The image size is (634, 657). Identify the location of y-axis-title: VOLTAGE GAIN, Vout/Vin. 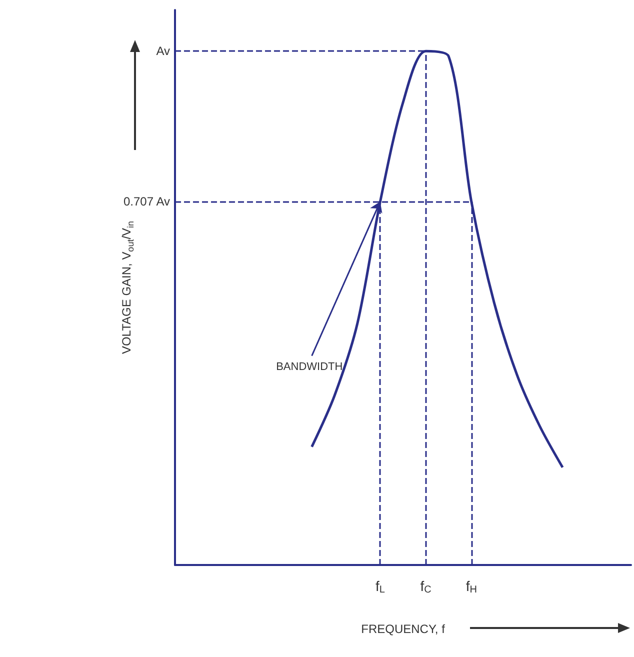
(128, 287).